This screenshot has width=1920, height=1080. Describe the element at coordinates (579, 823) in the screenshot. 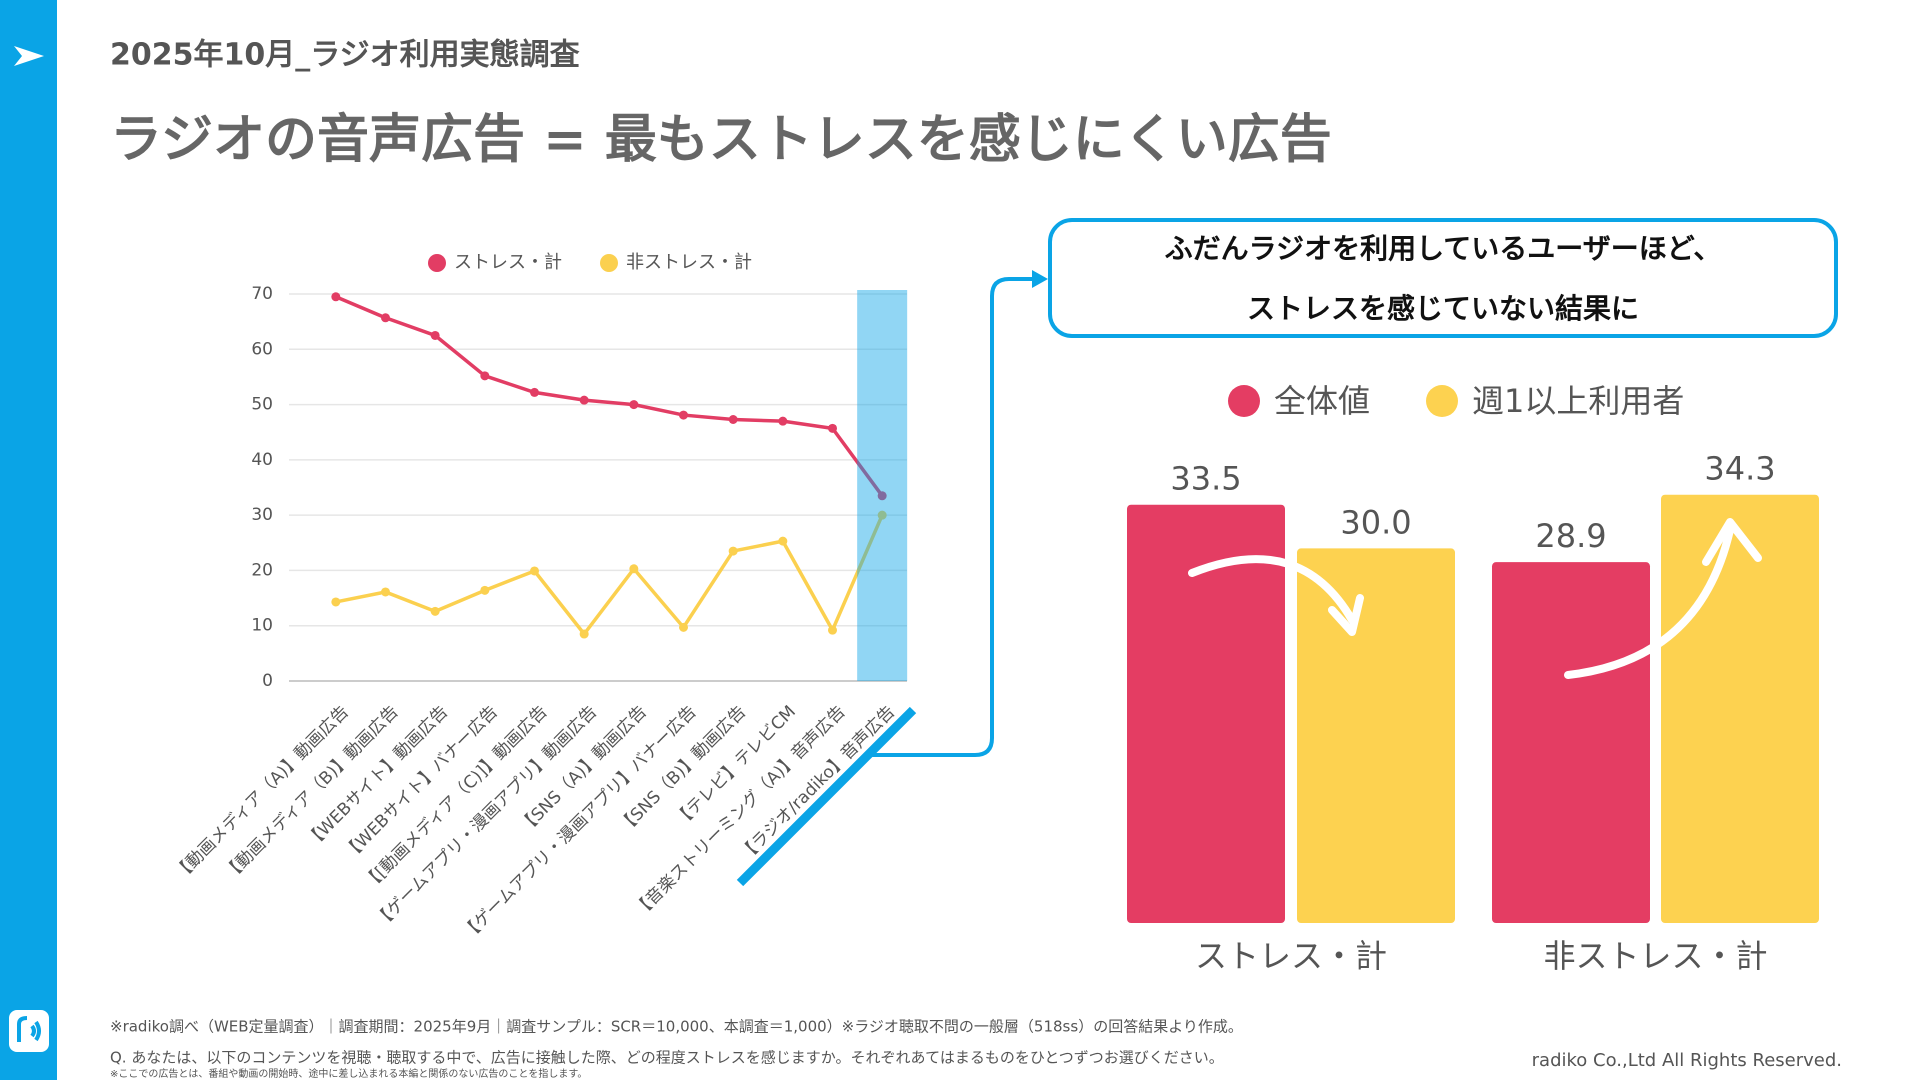

I see `x-tick-label: 【ゲームアプリ・漫画アプリ】バナー広告` at that location.